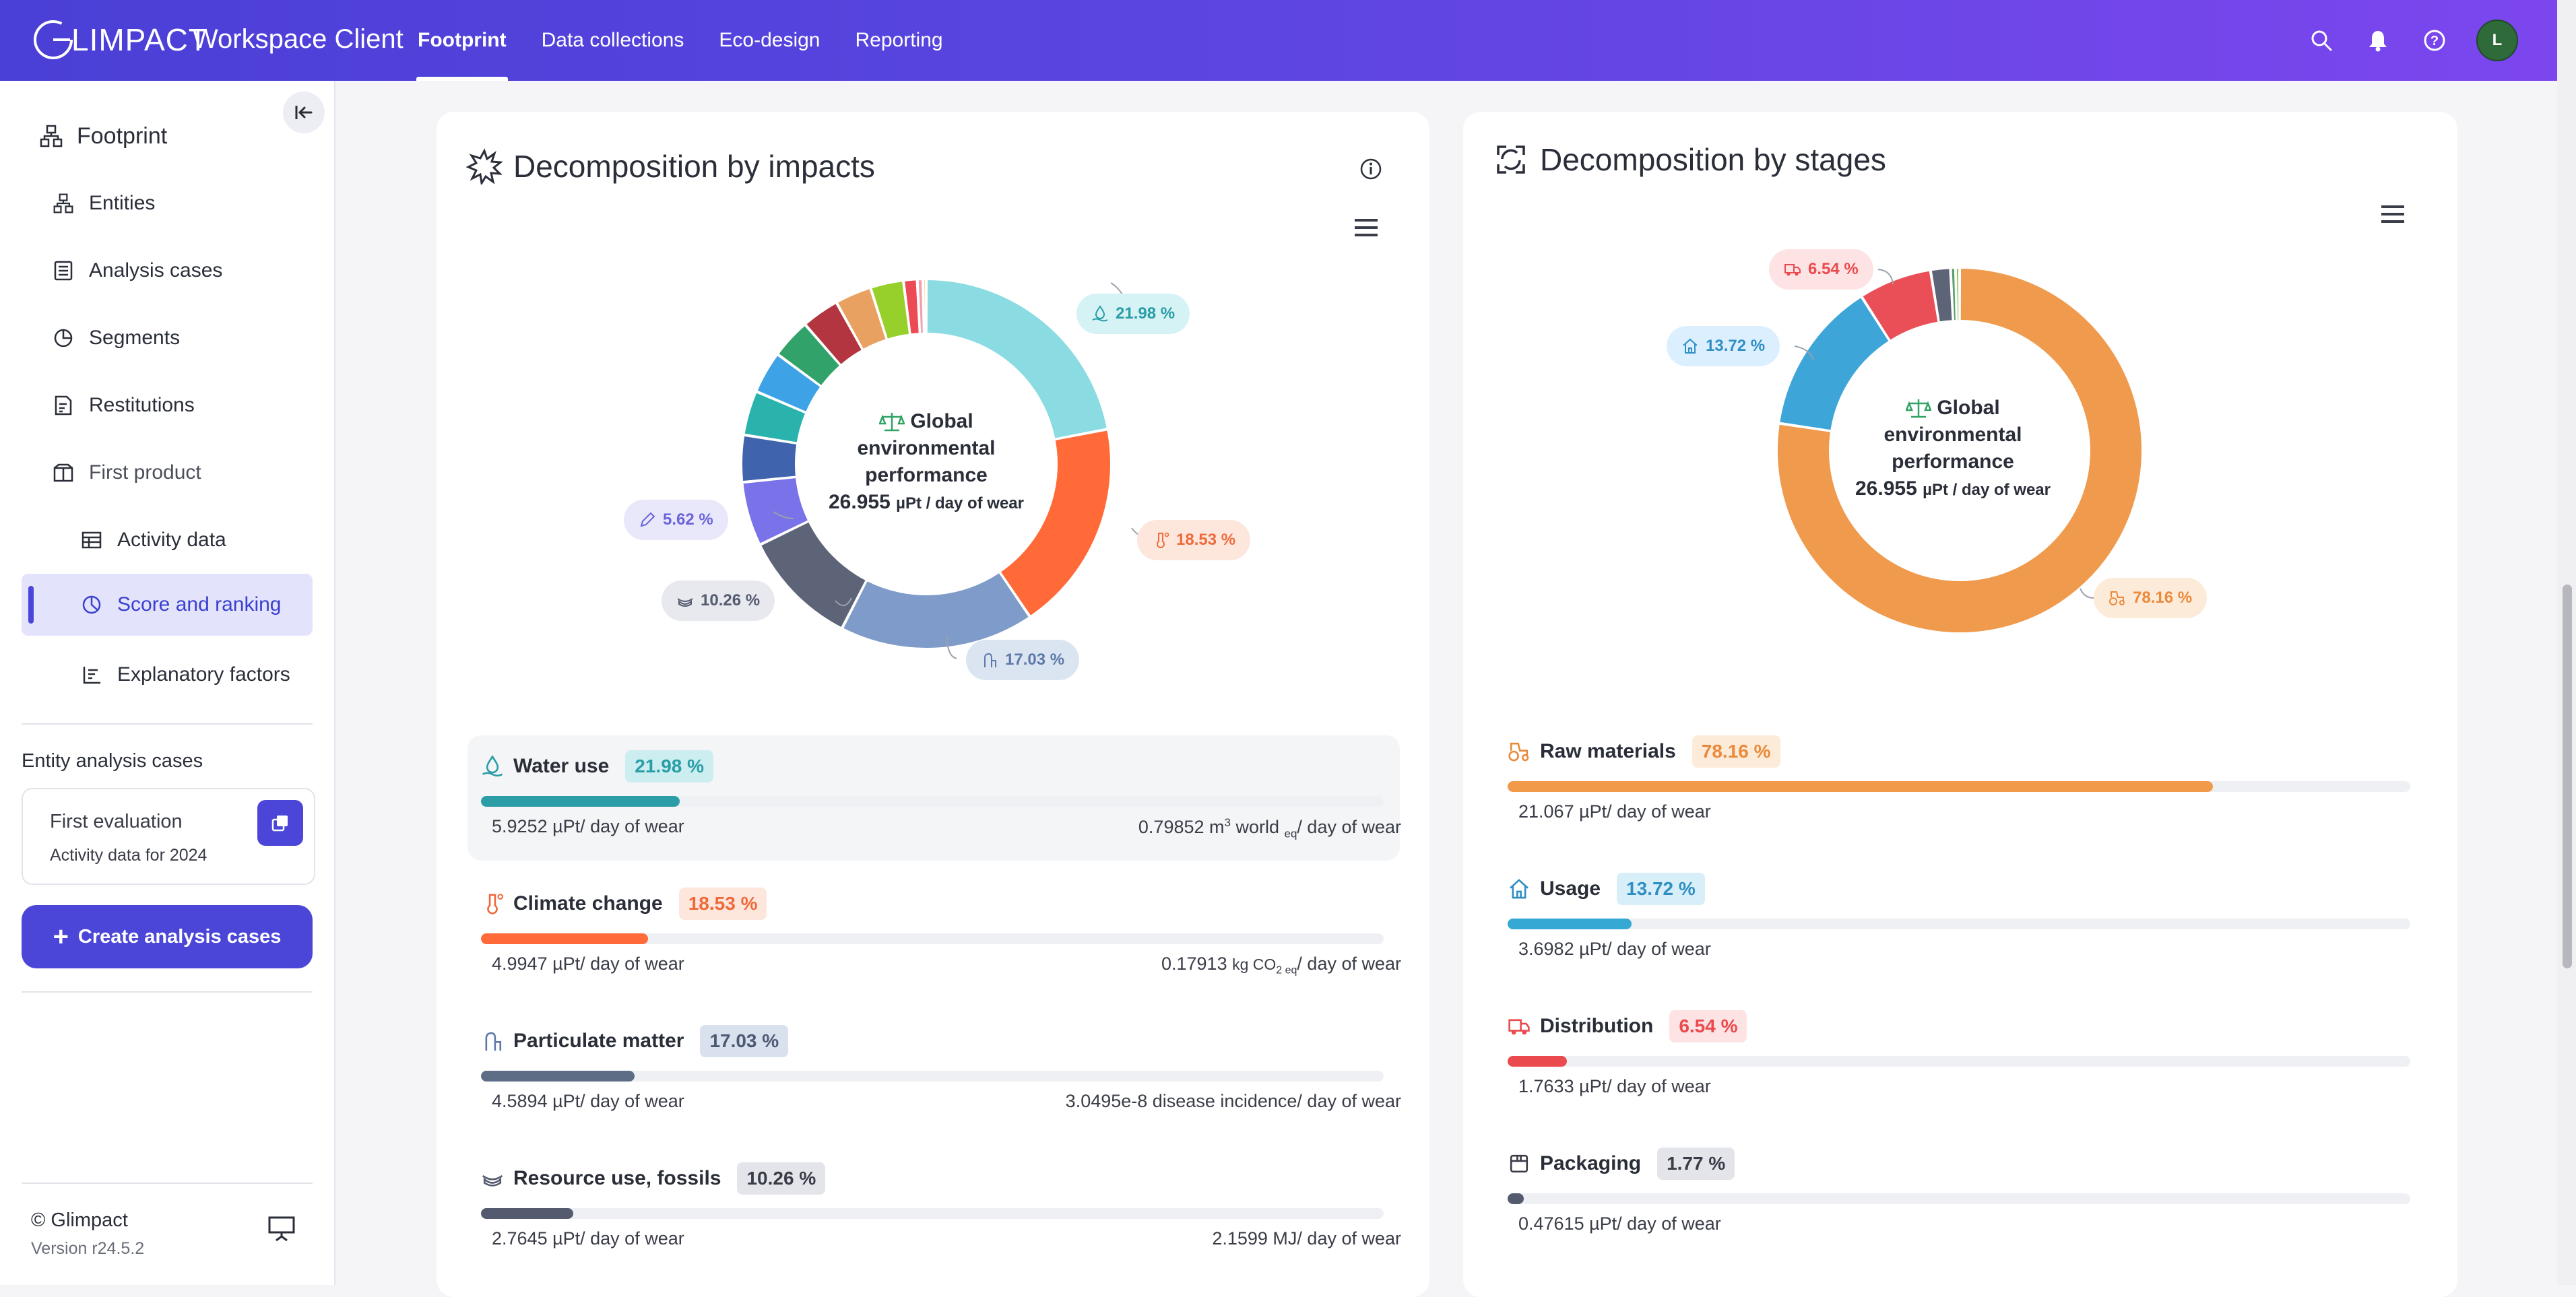  I want to click on stage-row-raw-materials: Raw materials 78.16 %, so click(1644, 751).